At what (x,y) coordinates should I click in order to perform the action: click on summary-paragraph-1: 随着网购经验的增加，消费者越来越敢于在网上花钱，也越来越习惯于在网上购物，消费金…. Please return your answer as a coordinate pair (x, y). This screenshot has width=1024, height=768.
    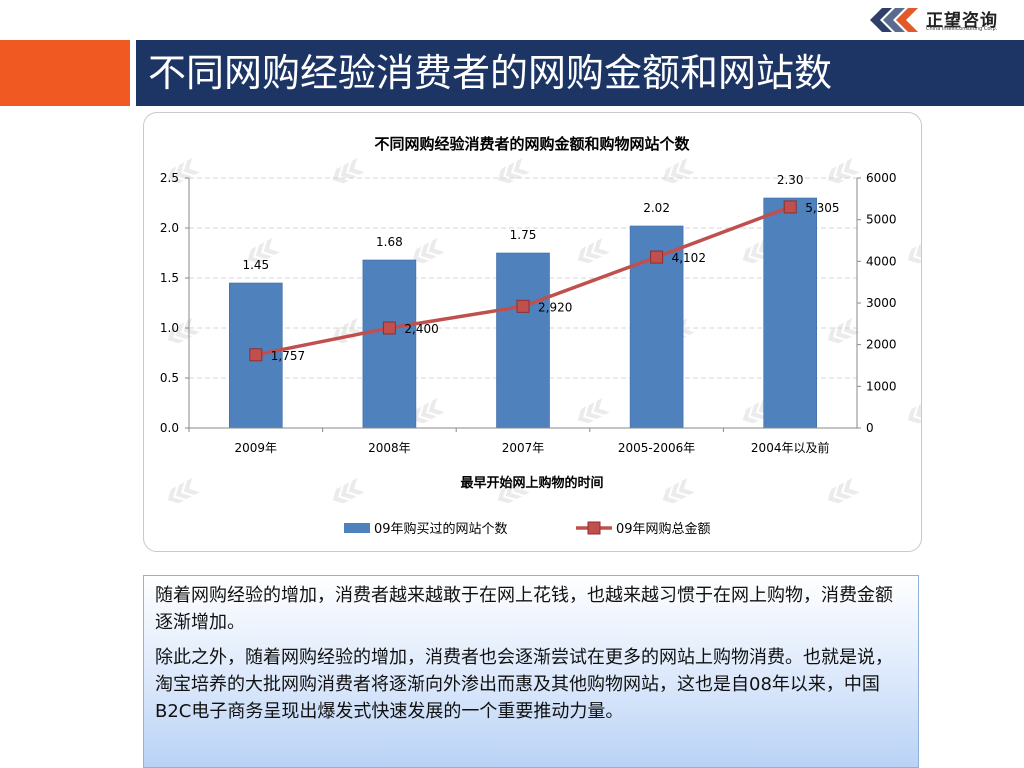
    Looking at the image, I should click on (524, 609).